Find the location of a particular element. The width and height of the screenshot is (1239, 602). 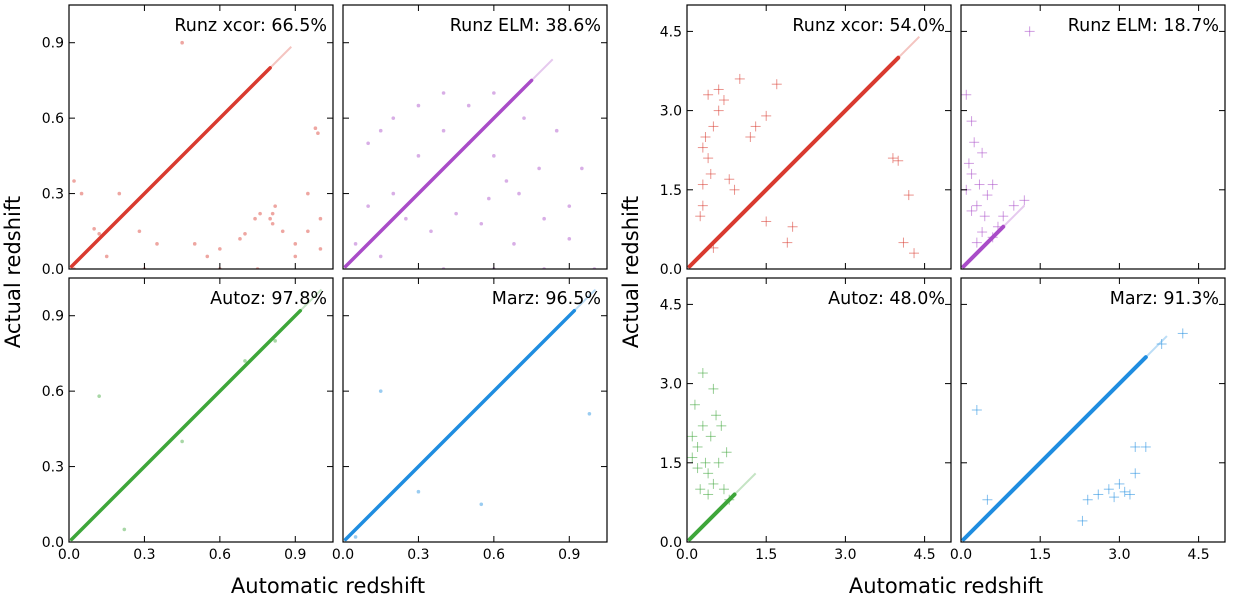

panel-title: Runz xcor: 54.0% is located at coordinates (868, 26).